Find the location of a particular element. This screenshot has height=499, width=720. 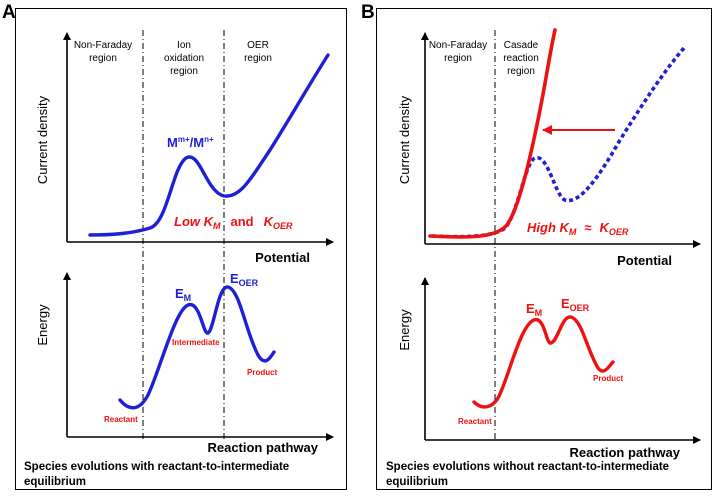

panel-a-region-3-line2: region is located at coordinates (258, 58).